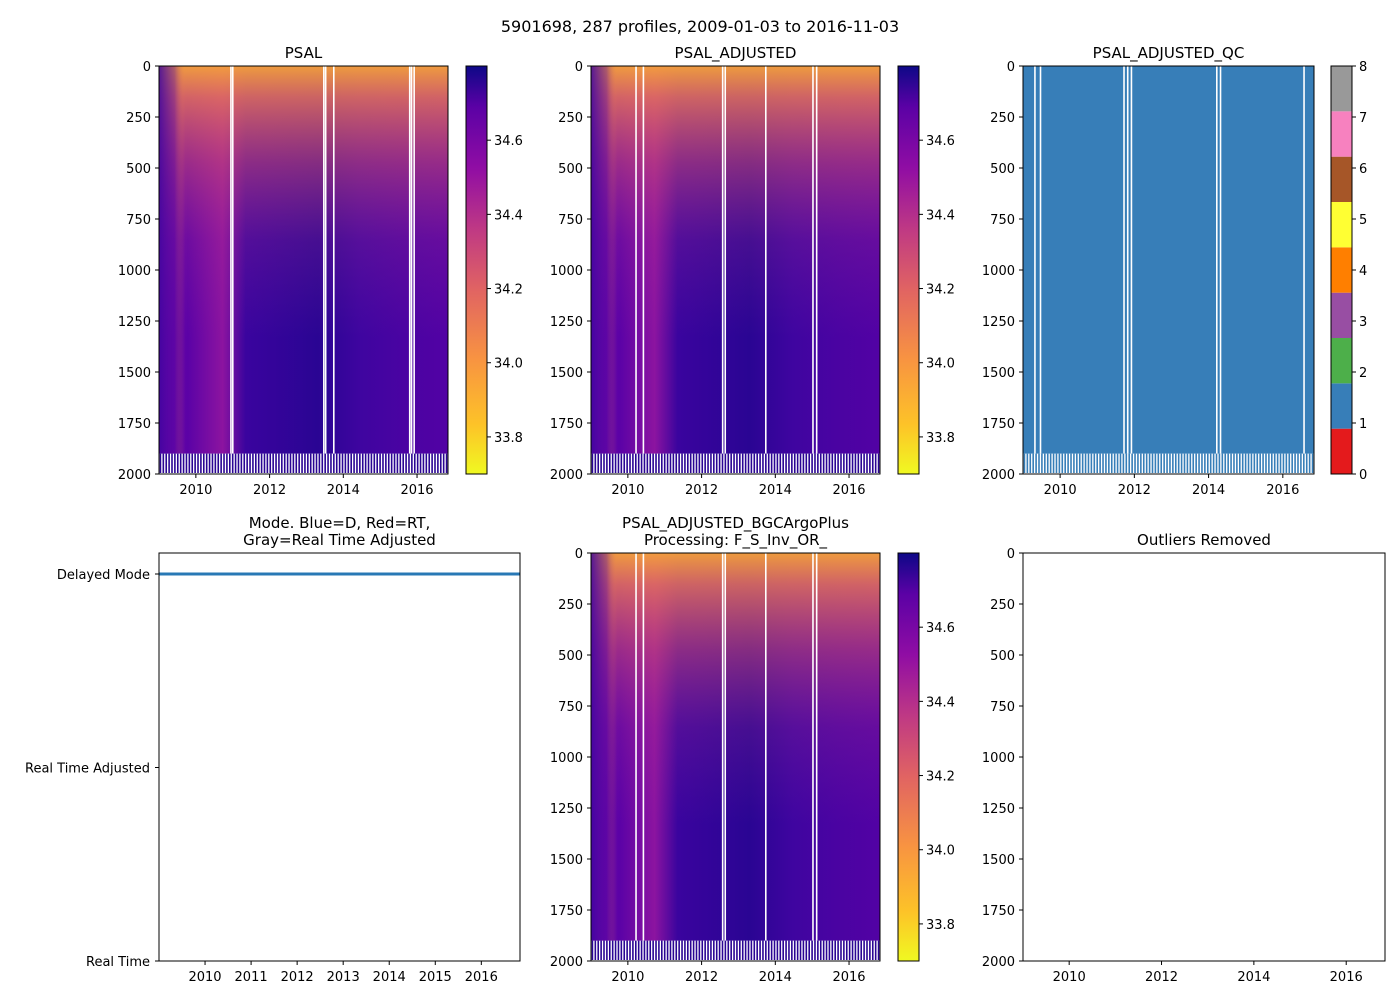 This screenshot has width=1400, height=1000. Describe the element at coordinates (775, 490) in the screenshot. I see `x-tick-label: 2014` at that location.